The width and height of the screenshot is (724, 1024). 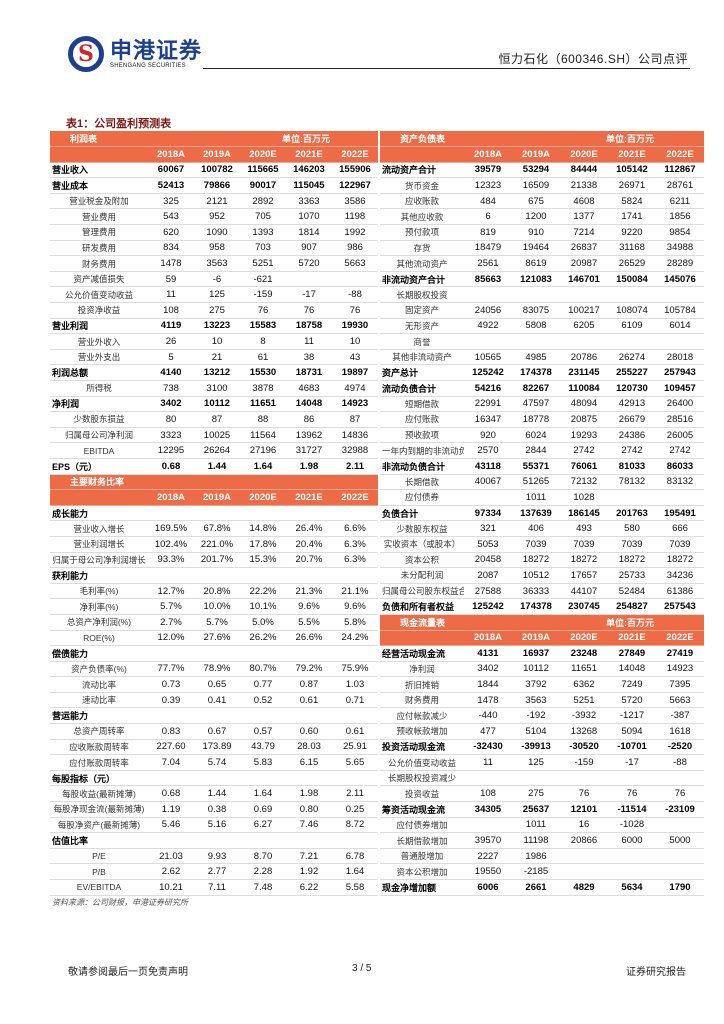 What do you see at coordinates (214, 700) in the screenshot?
I see `table-row: 速动比率 0.39 0.41 0.52 0.61 0.71` at bounding box center [214, 700].